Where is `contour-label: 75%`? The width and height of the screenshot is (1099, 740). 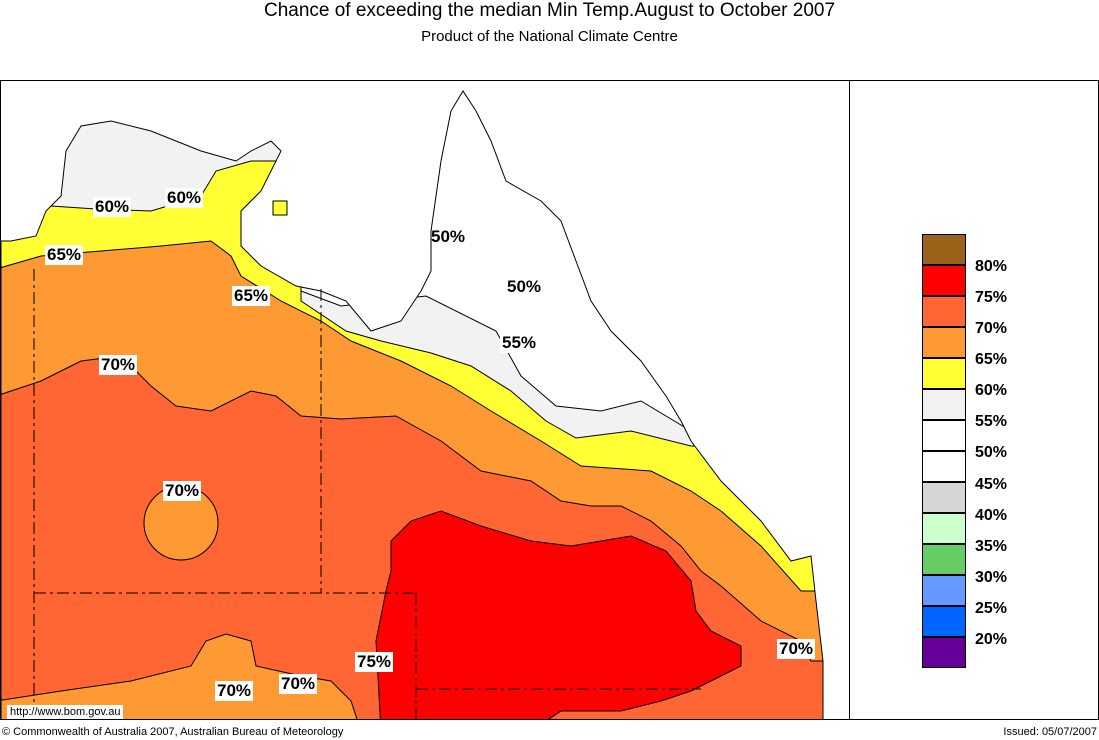
contour-label: 75% is located at coordinates (374, 662).